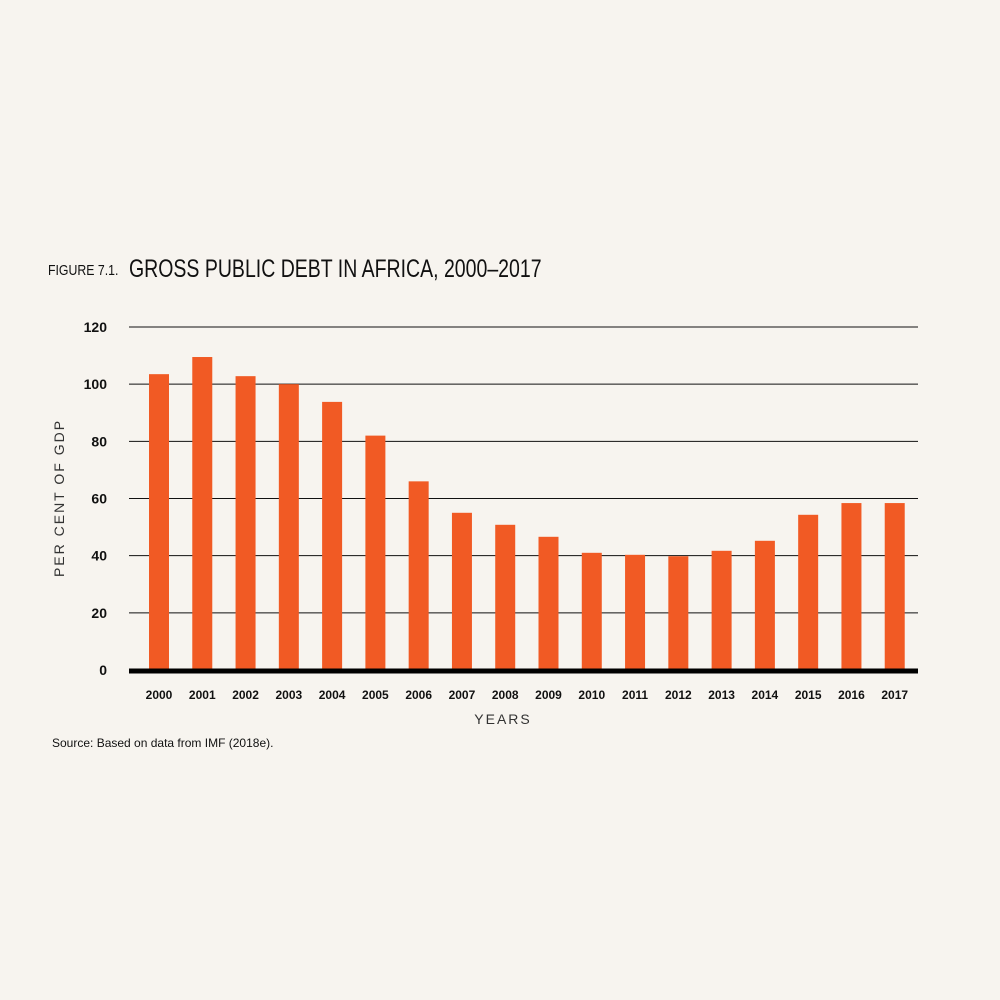  Describe the element at coordinates (765, 695) in the screenshot. I see `x-tick-label: 2014` at that location.